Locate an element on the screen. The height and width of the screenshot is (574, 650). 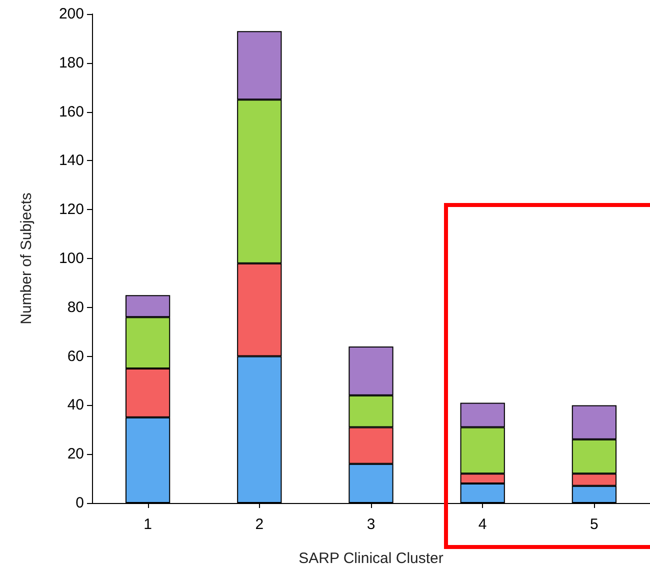
y-tick-label: 80 is located at coordinates (75, 307).